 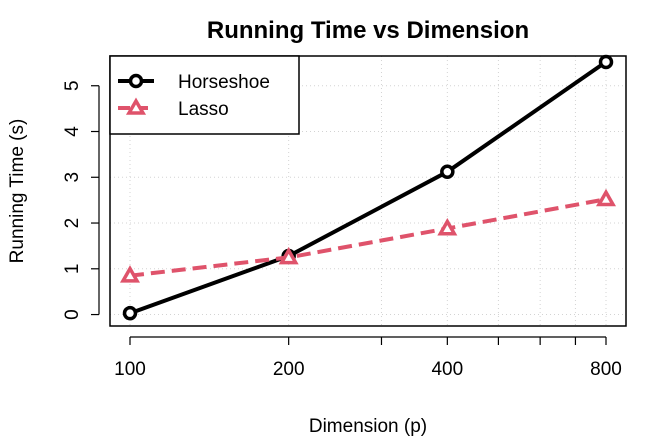 What do you see at coordinates (72, 131) in the screenshot?
I see `y-tick-label: 4` at bounding box center [72, 131].